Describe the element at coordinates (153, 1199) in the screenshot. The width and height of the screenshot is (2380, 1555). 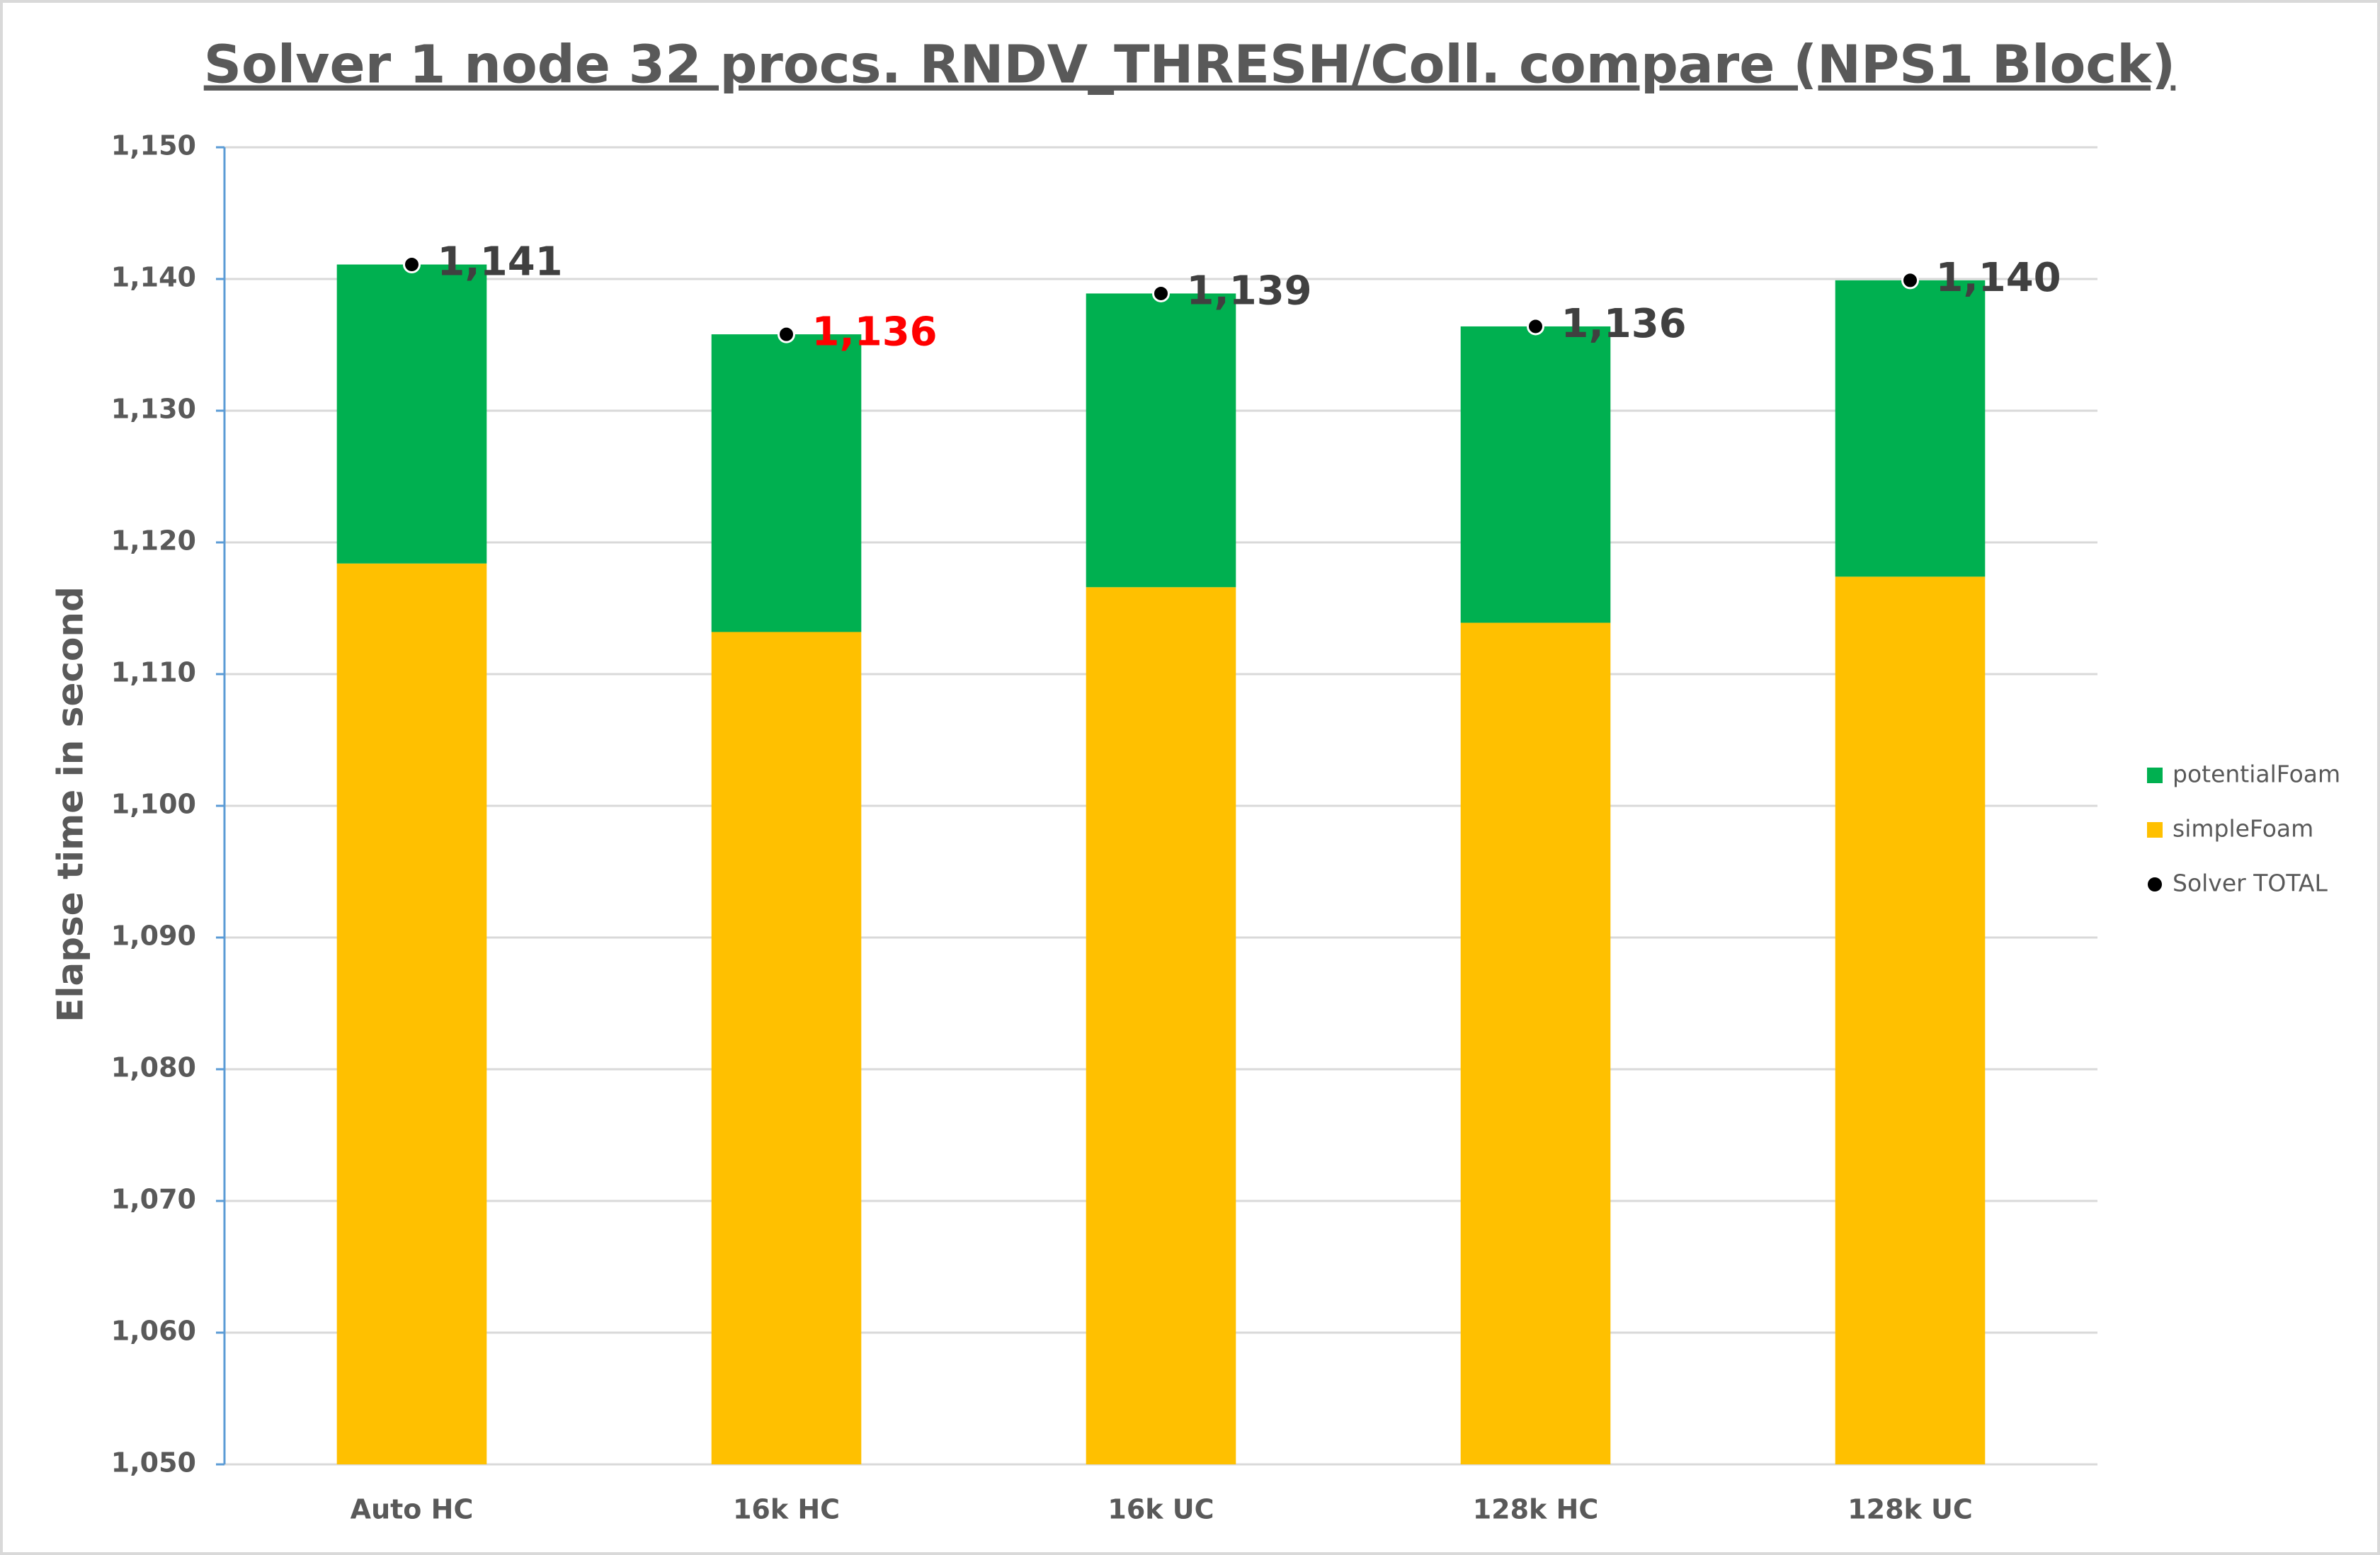
I see `y-tick-label: 1,070` at that location.